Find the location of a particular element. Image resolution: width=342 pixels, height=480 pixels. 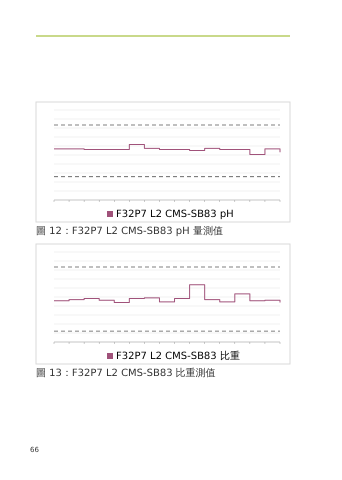

legend-label: F32P7 L2 CMS-SB83 pH is located at coordinates (175, 214).